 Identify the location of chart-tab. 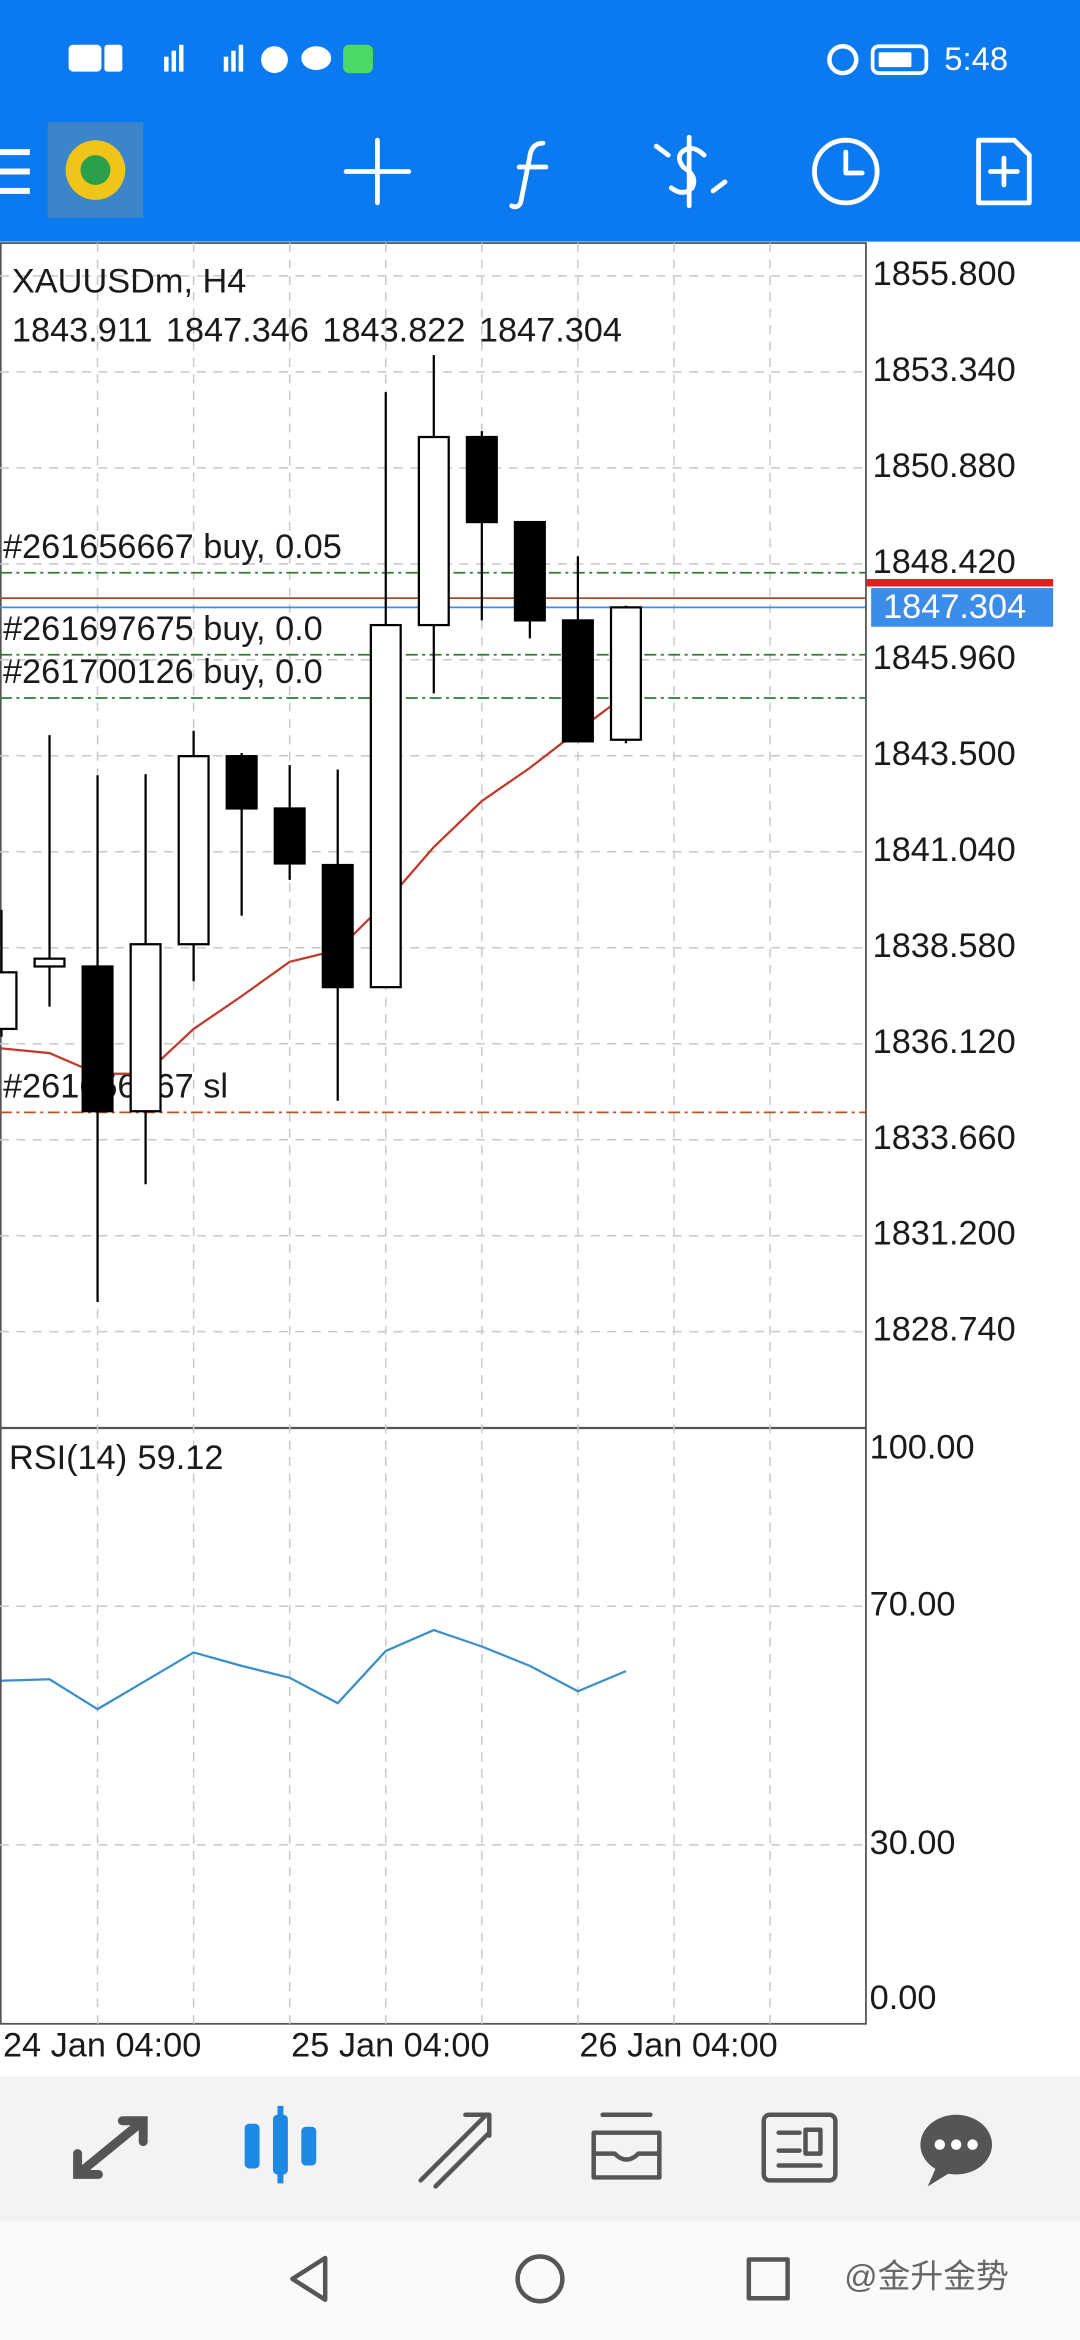
(280, 2144).